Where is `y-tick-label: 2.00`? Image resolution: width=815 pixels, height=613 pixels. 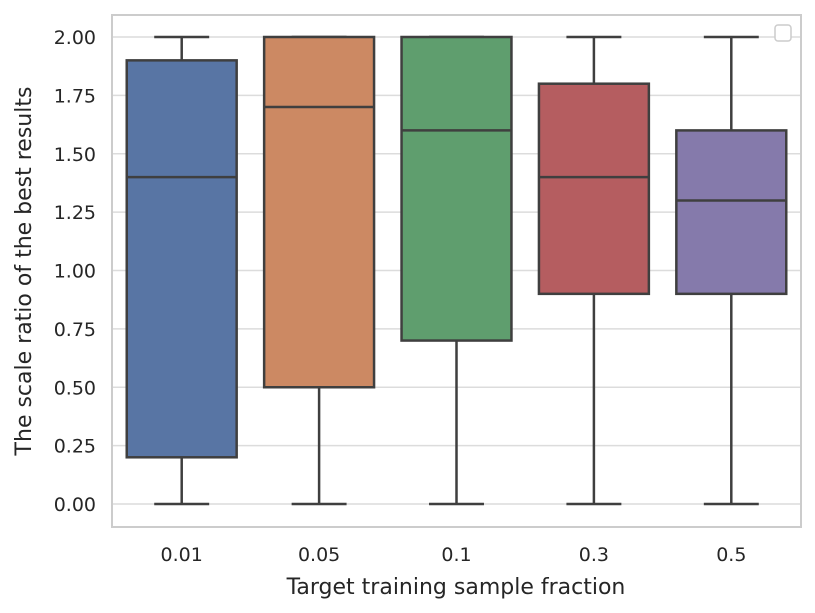 y-tick-label: 2.00 is located at coordinates (75, 38).